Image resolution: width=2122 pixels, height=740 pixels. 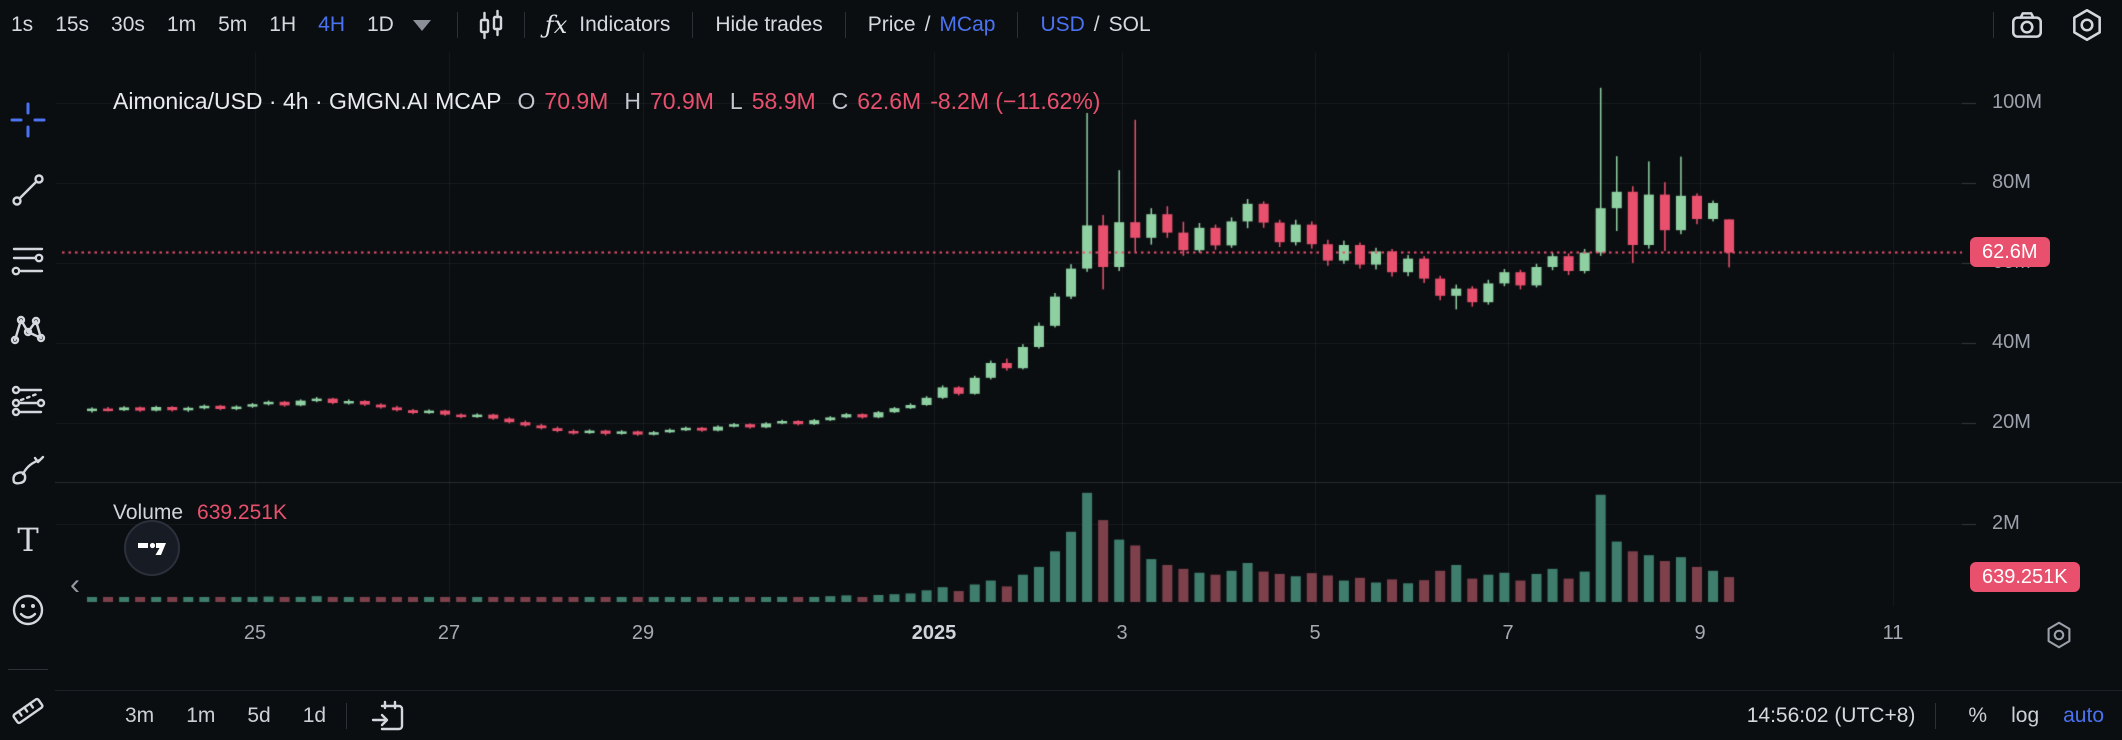 I want to click on time-axis-settings-button, so click(x=2059, y=637).